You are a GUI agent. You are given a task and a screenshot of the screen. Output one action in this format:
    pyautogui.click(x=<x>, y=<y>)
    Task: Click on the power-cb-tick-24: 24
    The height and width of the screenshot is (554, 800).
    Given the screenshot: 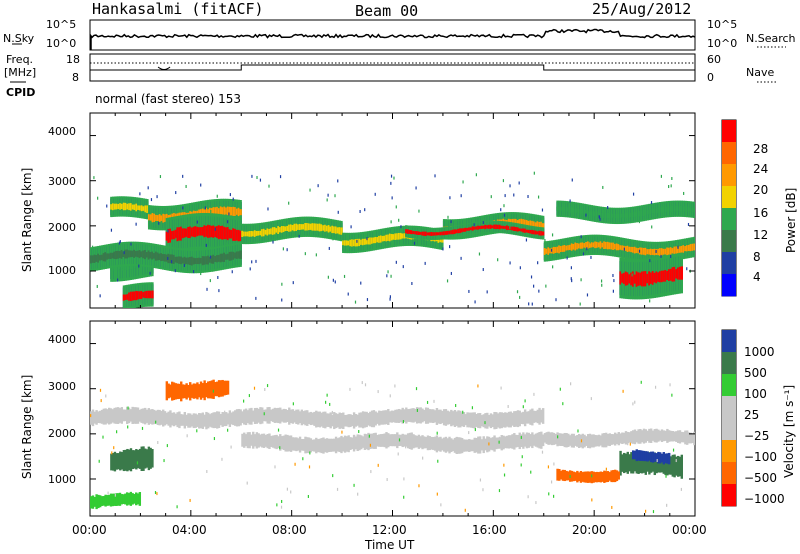 What is the action you would take?
    pyautogui.click(x=761, y=169)
    